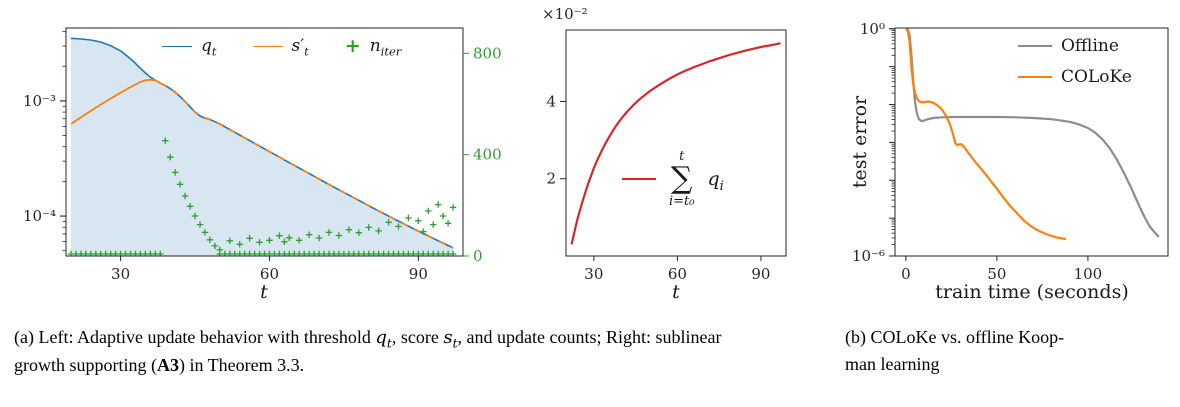  I want to click on sum-upper-limit: t, so click(682, 156).